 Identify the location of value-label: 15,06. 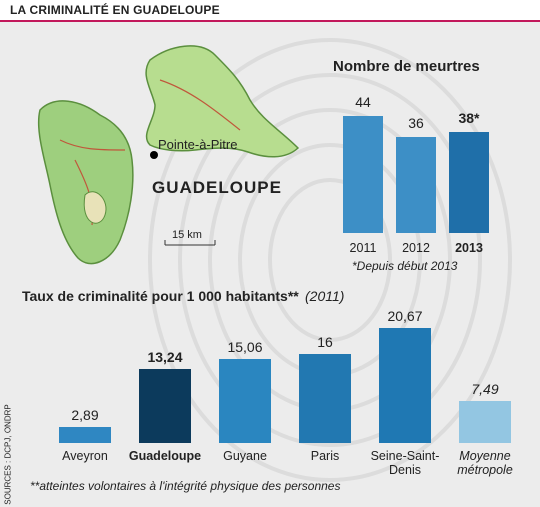
(245, 347).